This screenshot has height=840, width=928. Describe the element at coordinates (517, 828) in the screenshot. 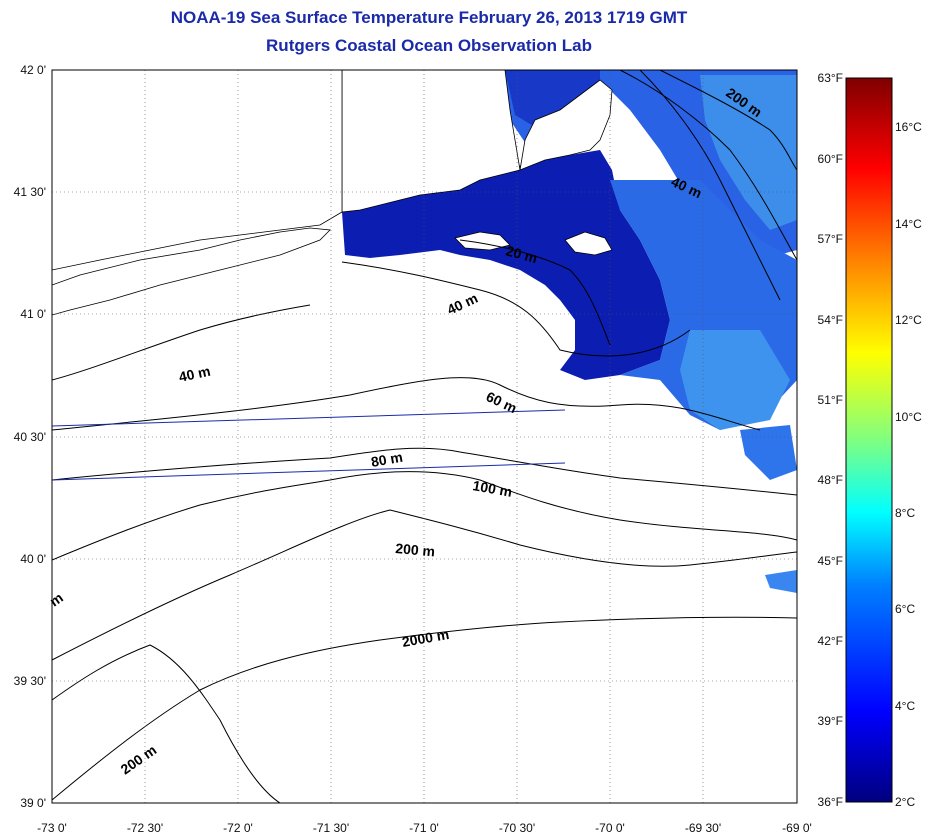

I see `lon-label-70-30: -70 30'` at that location.